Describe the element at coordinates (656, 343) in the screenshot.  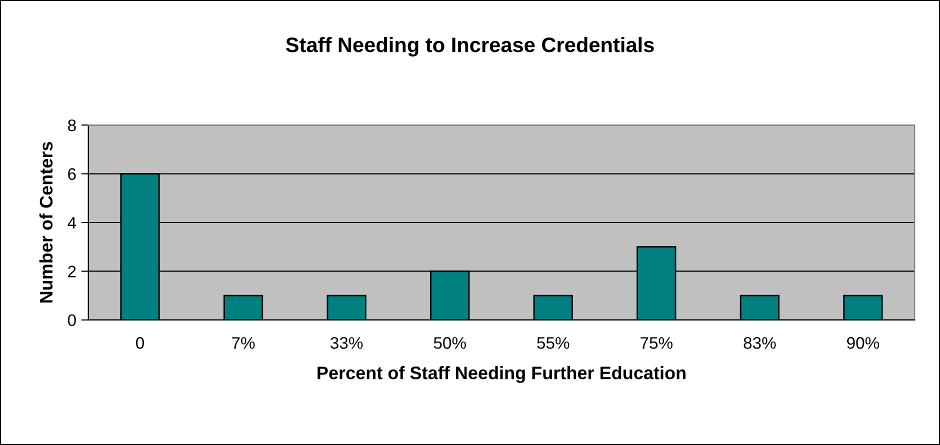
I see `x-tick-label: 75%` at that location.